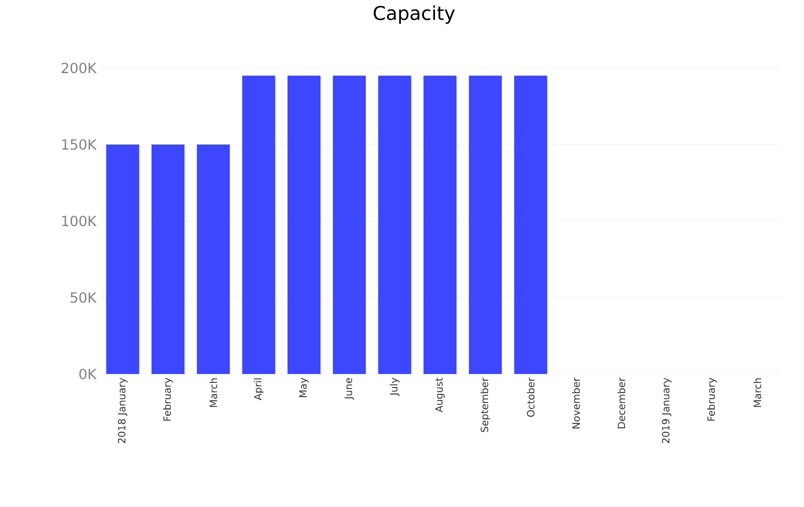  Describe the element at coordinates (79, 68) in the screenshot. I see `y-tick-label: 200K` at that location.